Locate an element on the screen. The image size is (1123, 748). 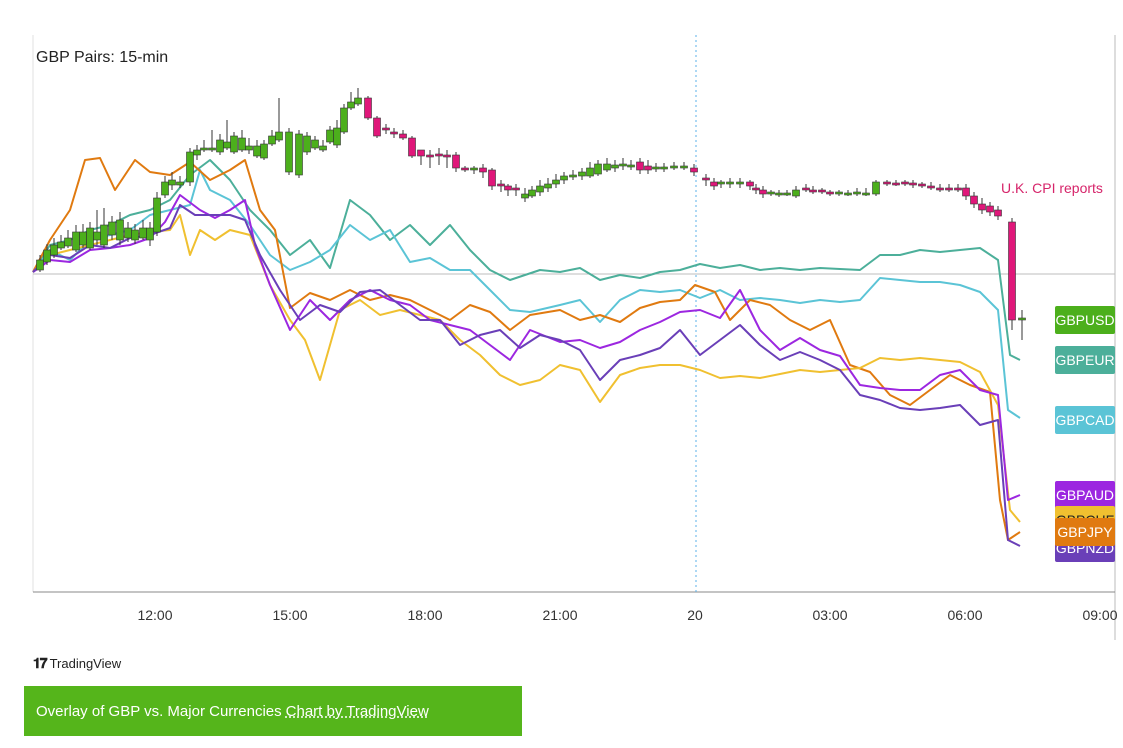
svg-text: GBPEUR is located at coordinates (1084, 360).